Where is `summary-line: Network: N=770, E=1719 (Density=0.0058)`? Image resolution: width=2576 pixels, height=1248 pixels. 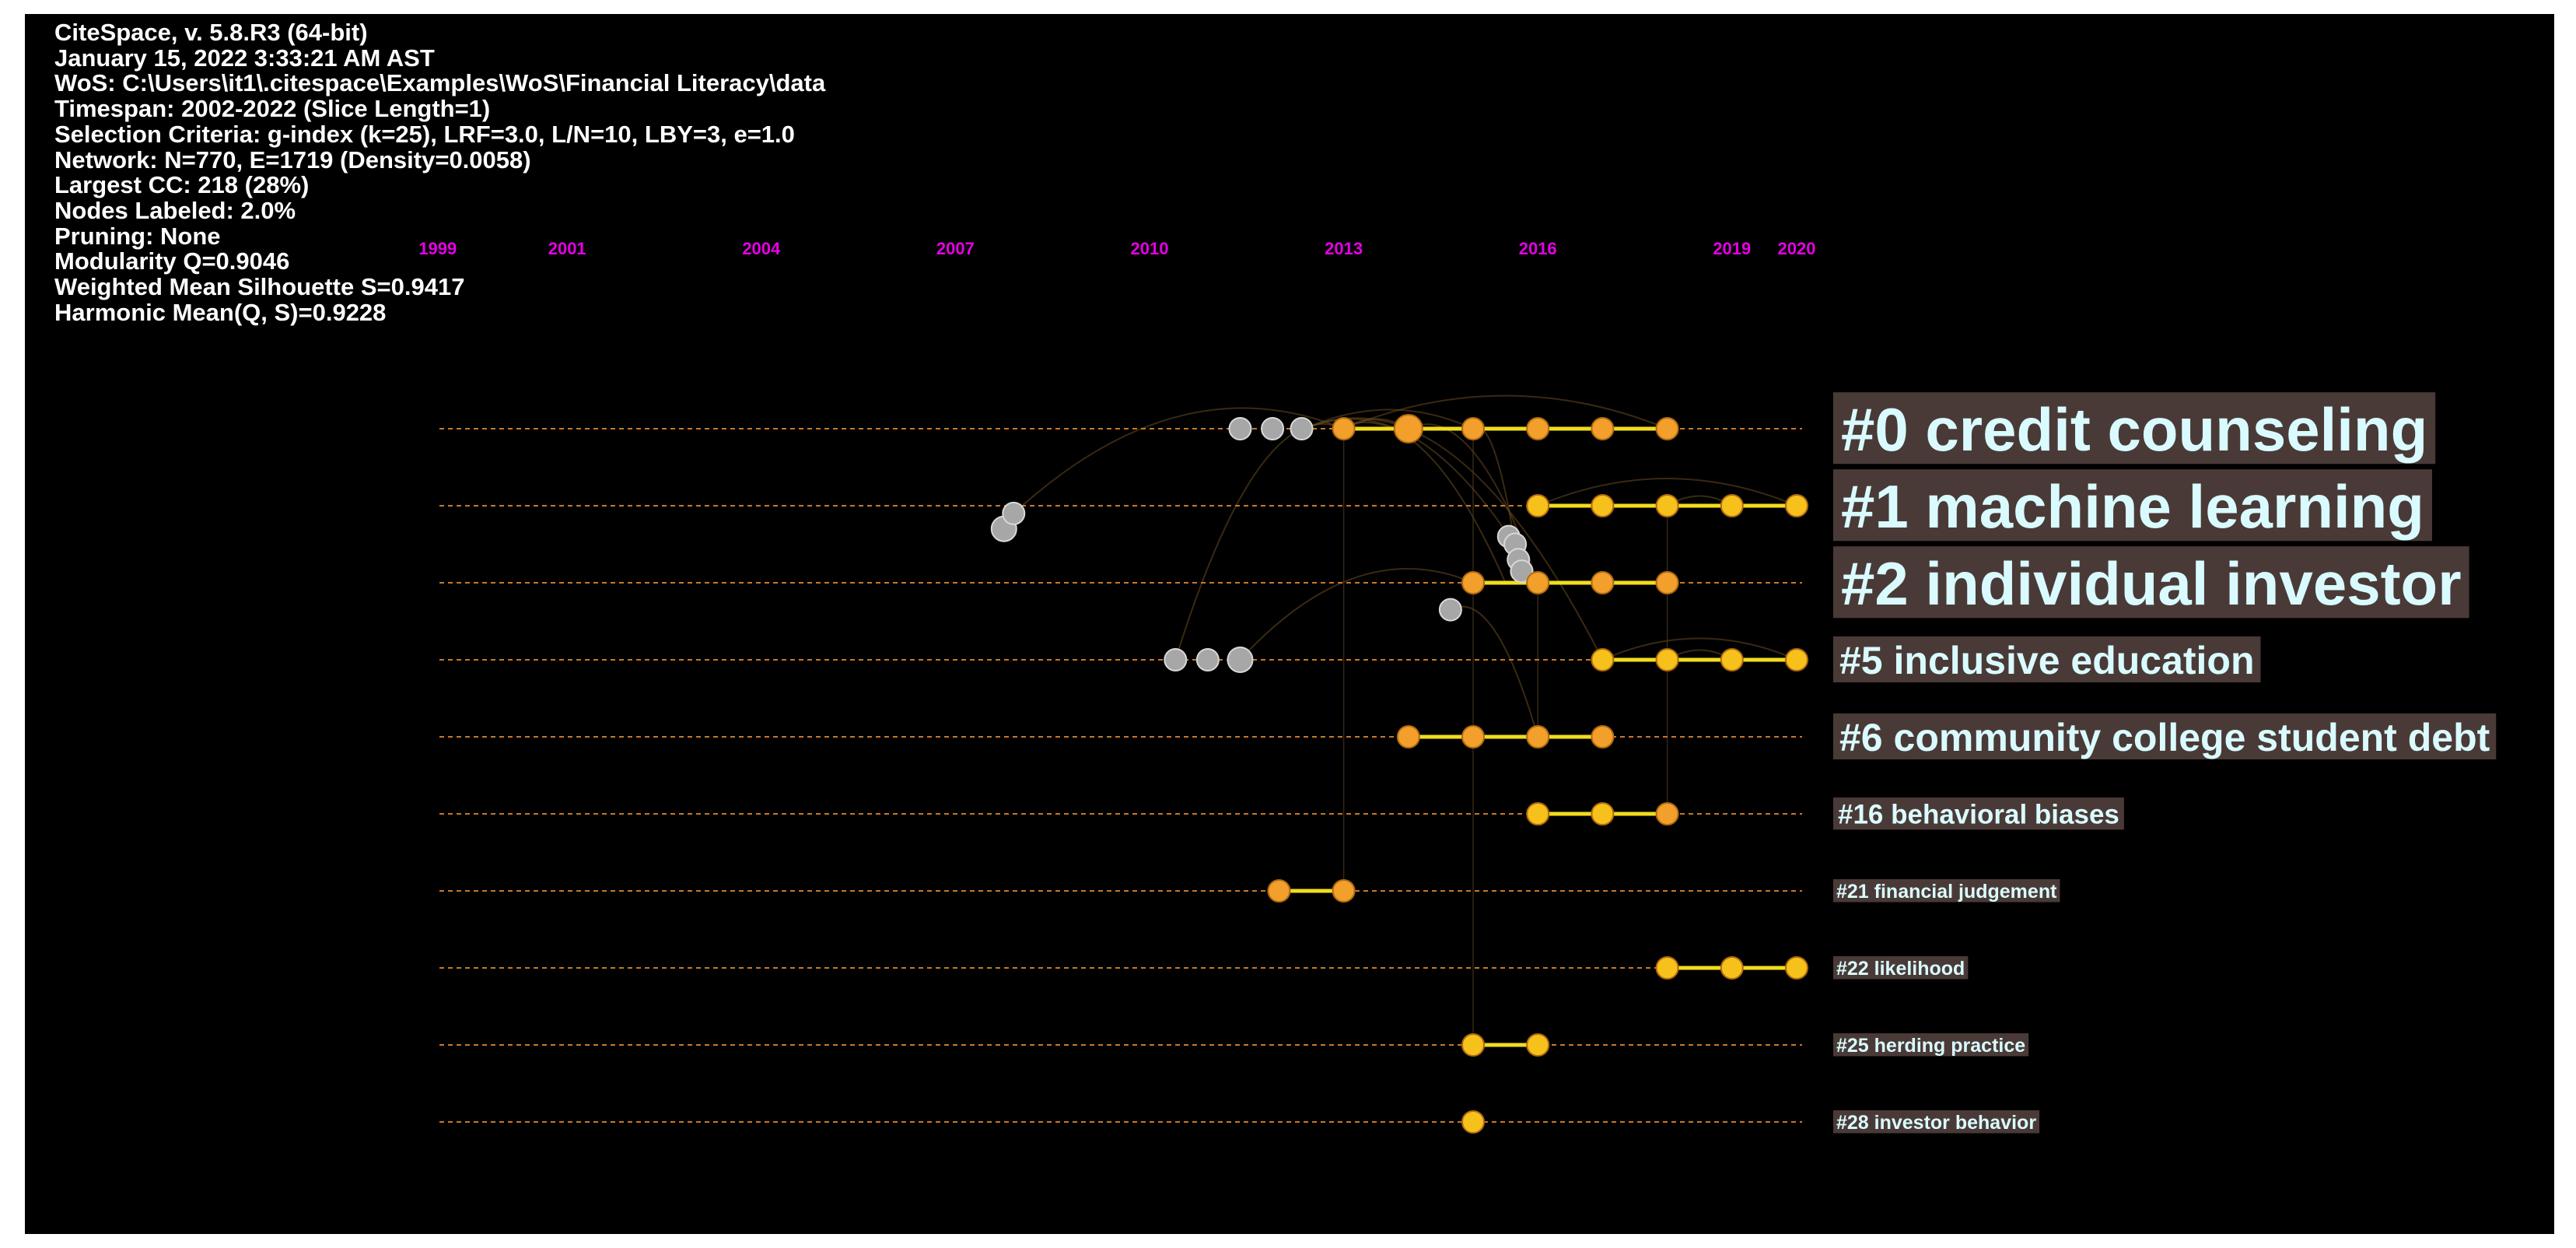
summary-line: Network: N=770, E=1719 (Density=0.0058) is located at coordinates (293, 159).